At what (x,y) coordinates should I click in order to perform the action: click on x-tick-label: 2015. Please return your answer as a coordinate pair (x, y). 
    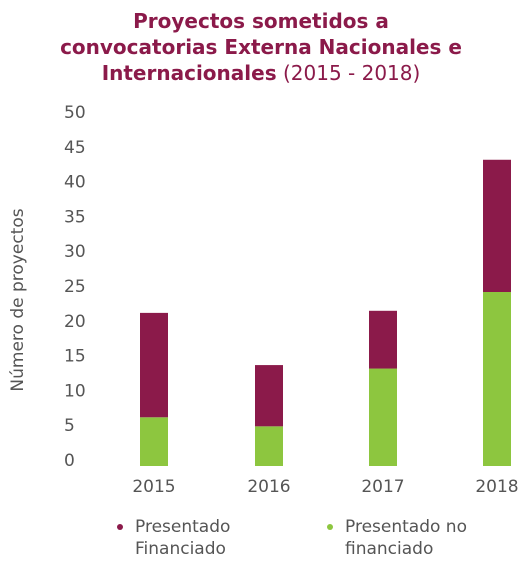
    Looking at the image, I should click on (153, 487).